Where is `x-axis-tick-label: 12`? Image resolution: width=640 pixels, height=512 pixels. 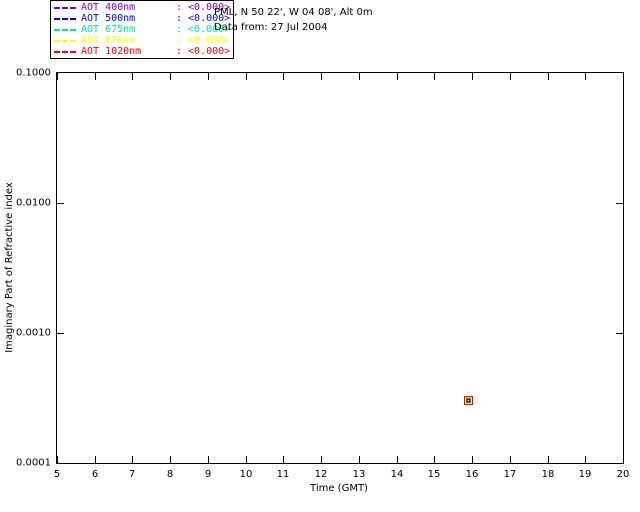 x-axis-tick-label: 12 is located at coordinates (321, 474).